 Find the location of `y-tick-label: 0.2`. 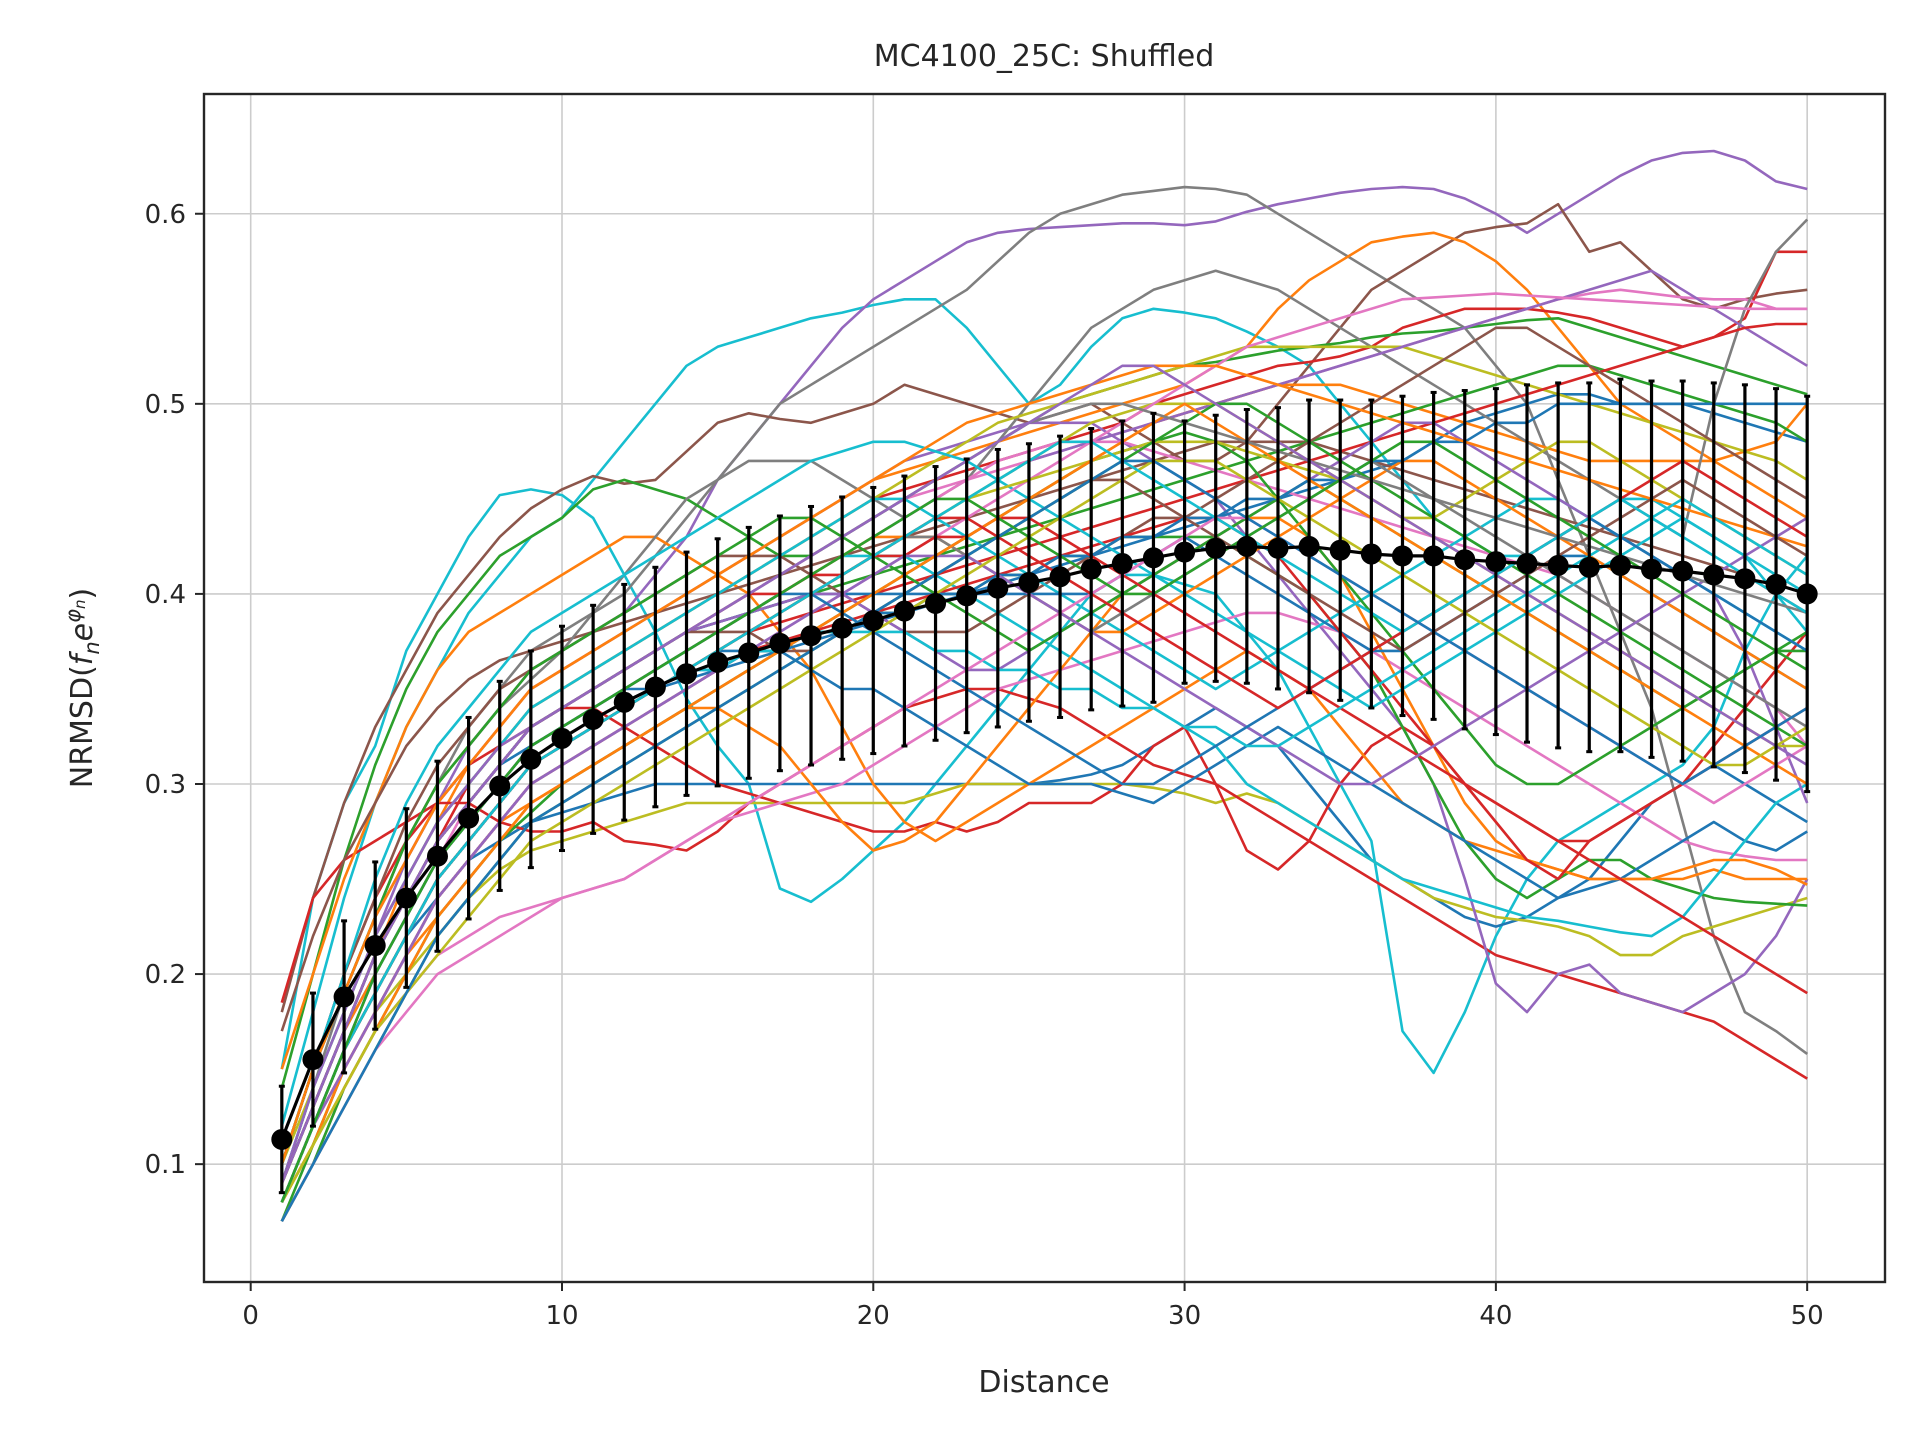

y-tick-label: 0.2 is located at coordinates (165, 975).